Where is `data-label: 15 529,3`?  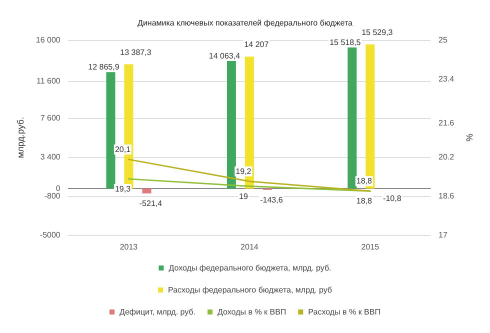 data-label: 15 529,3 is located at coordinates (378, 32).